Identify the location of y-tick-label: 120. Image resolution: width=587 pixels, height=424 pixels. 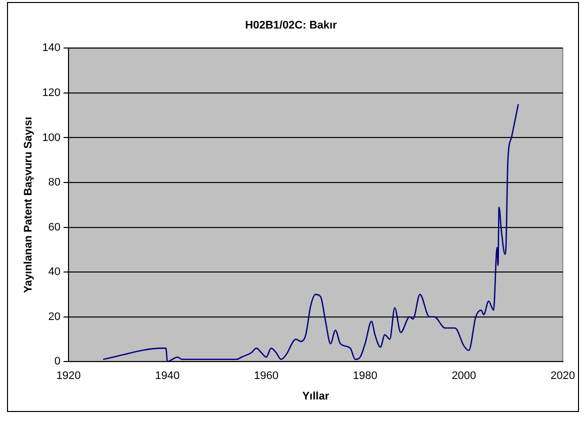
(51, 93).